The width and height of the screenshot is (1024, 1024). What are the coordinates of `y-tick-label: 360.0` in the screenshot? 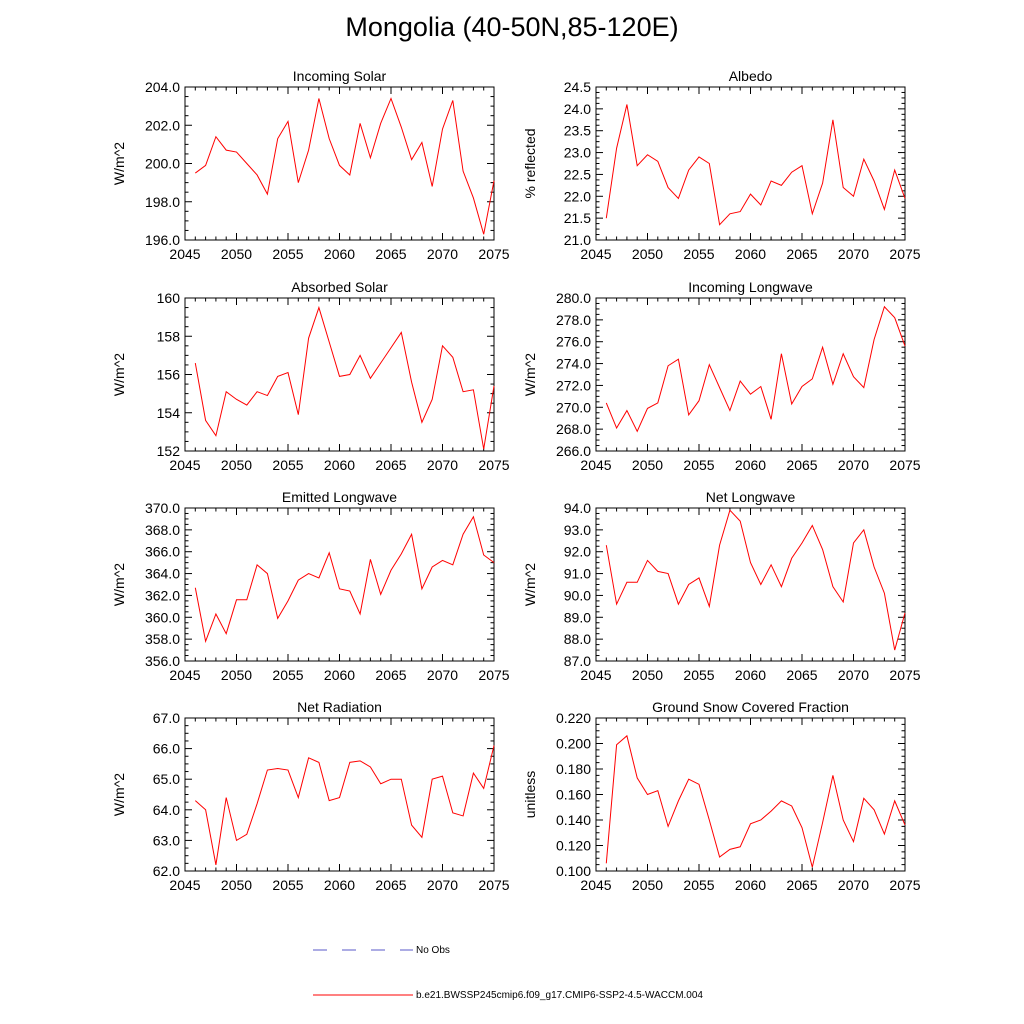 It's located at (162, 617).